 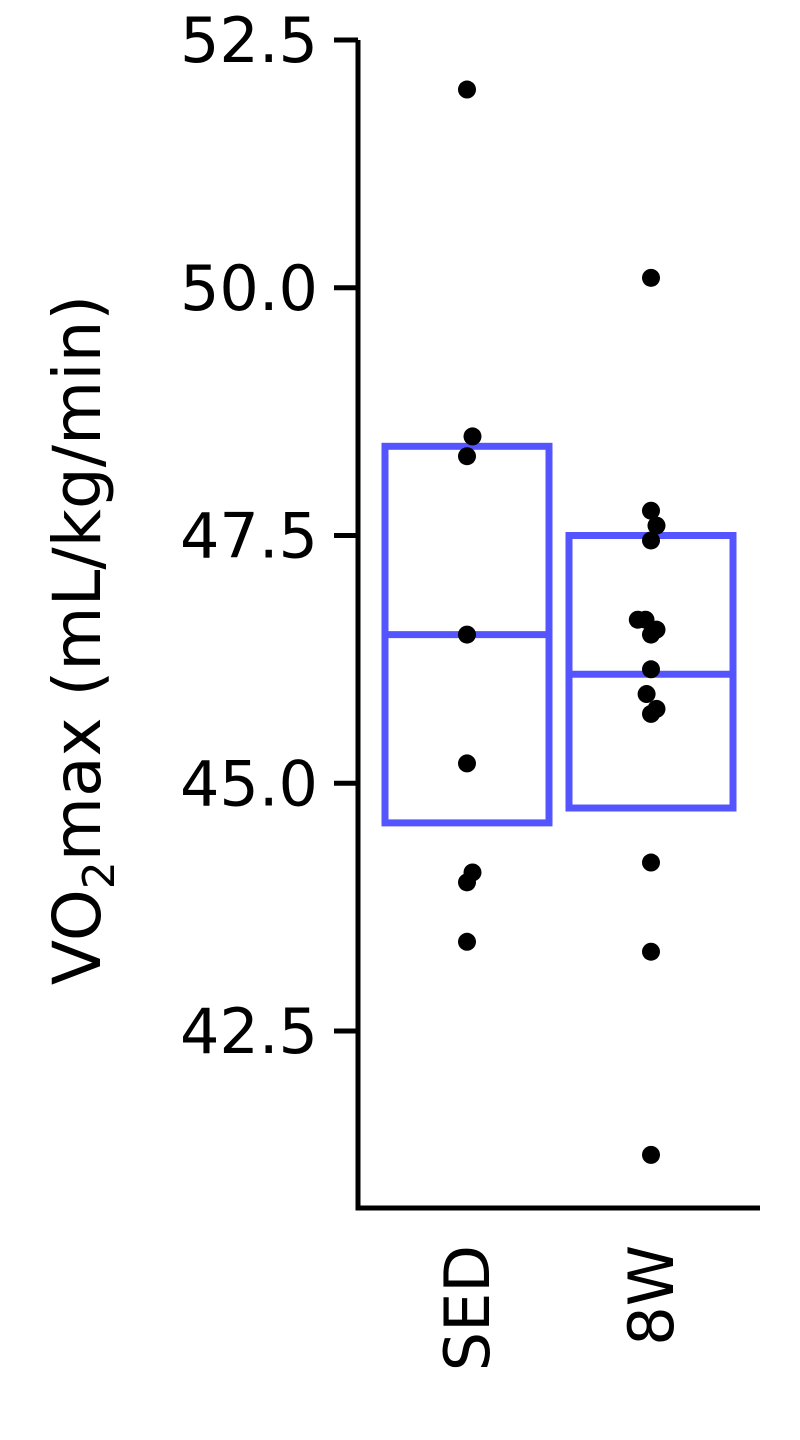 I want to click on y-axis-label-subscript: 2, so click(x=99, y=875).